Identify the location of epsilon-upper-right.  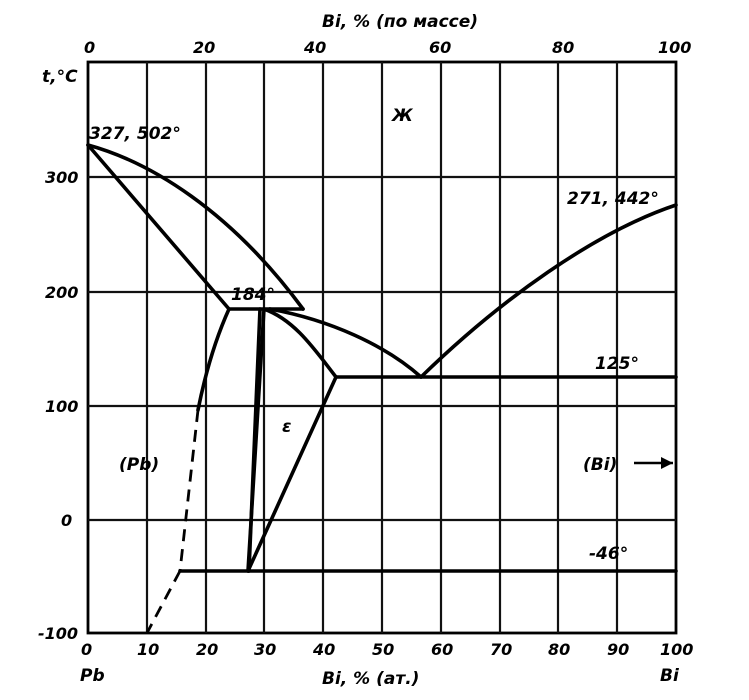
(300, 343).